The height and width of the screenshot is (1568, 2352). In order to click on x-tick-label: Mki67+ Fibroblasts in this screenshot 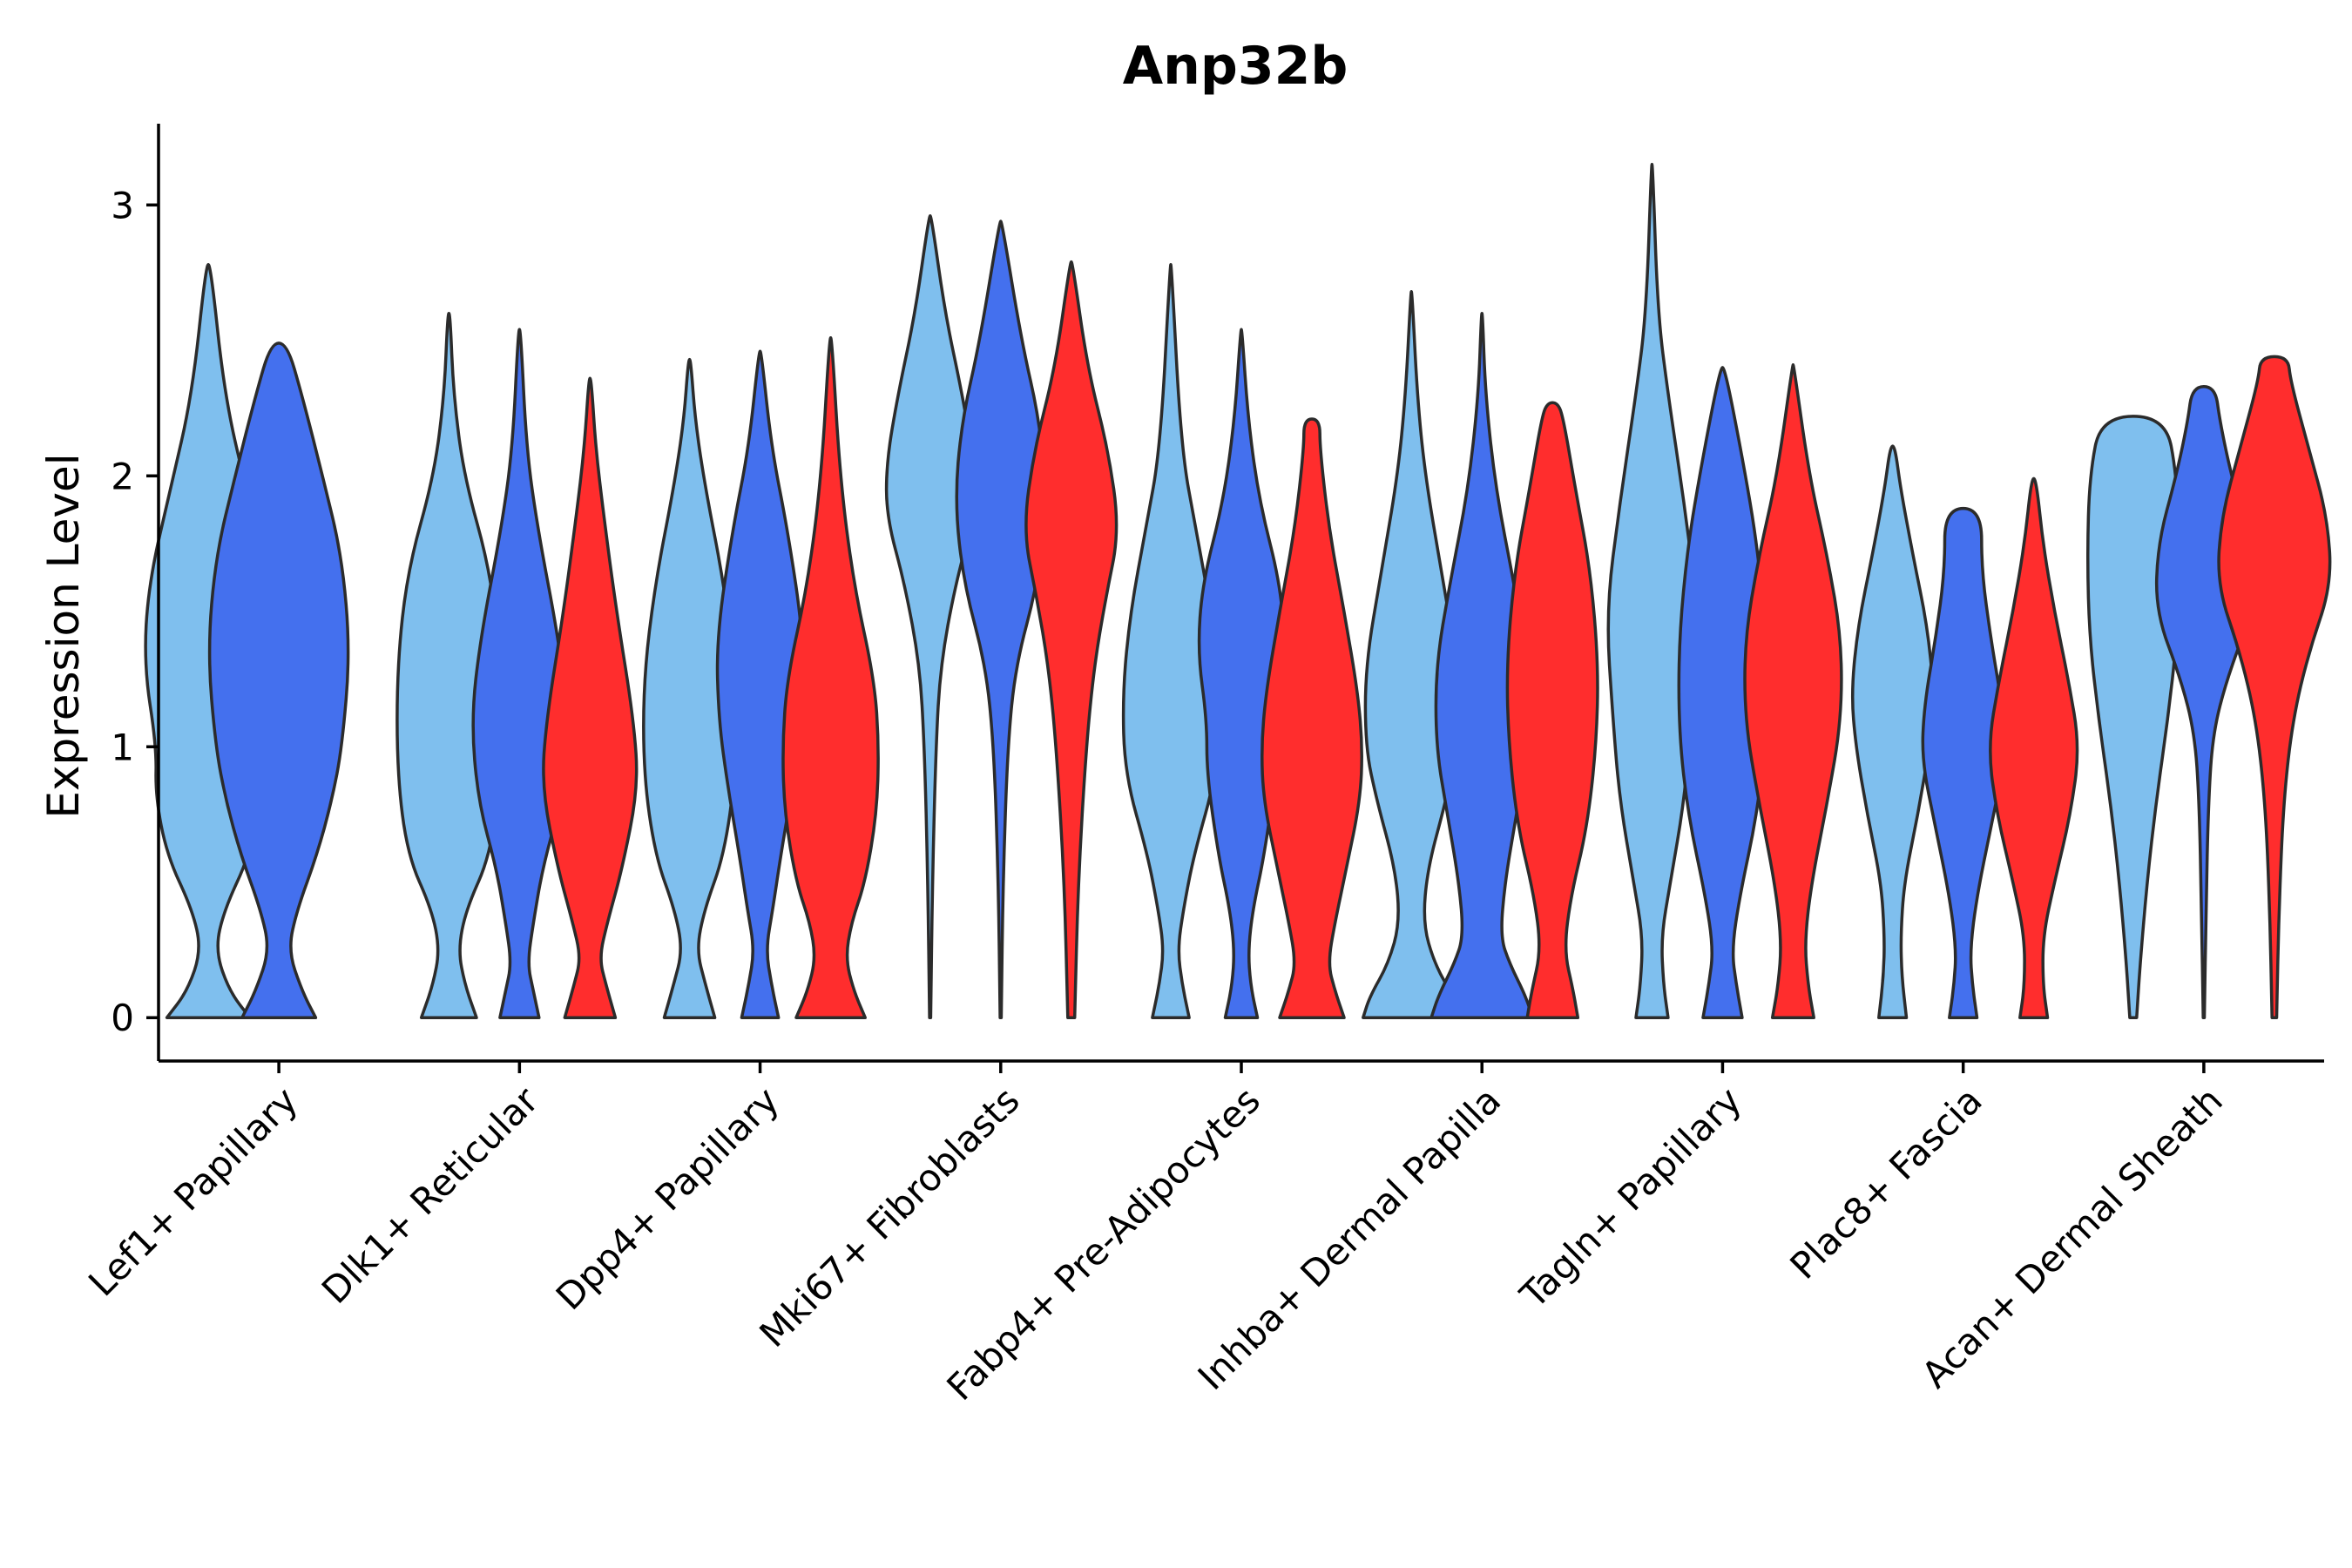, I will do `click(889, 1216)`.